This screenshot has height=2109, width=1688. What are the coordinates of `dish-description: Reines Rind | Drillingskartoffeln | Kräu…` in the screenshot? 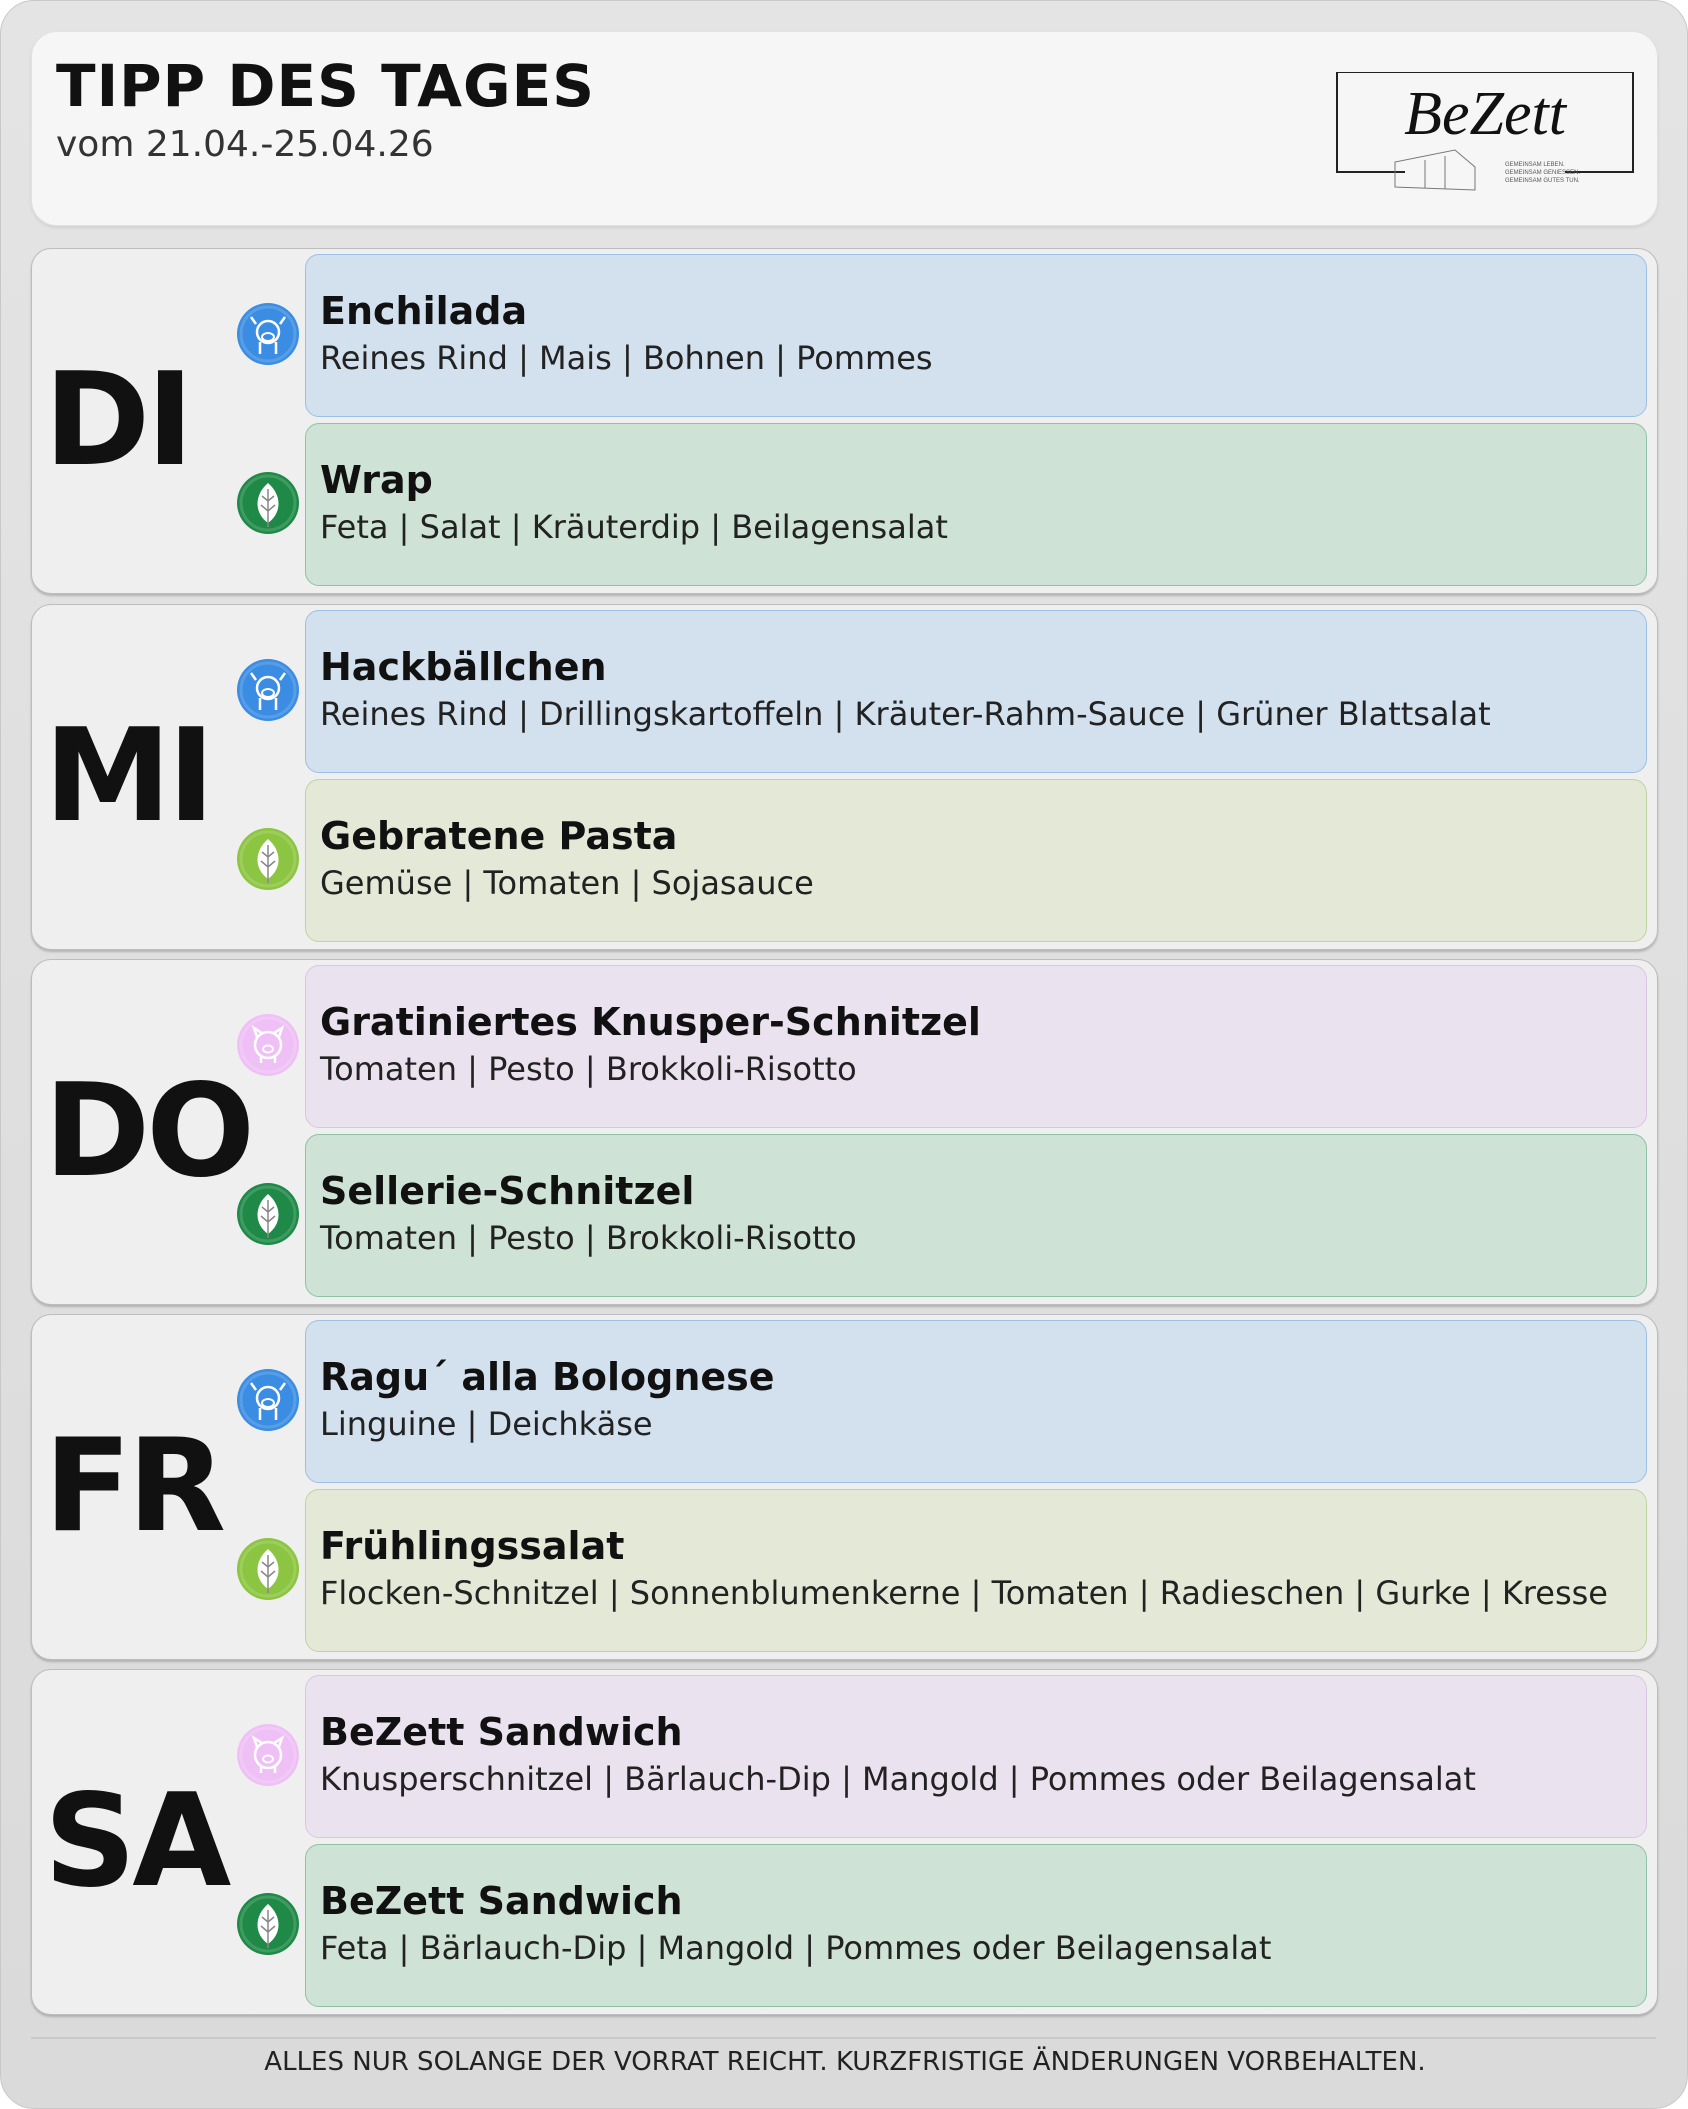 It's located at (905, 714).